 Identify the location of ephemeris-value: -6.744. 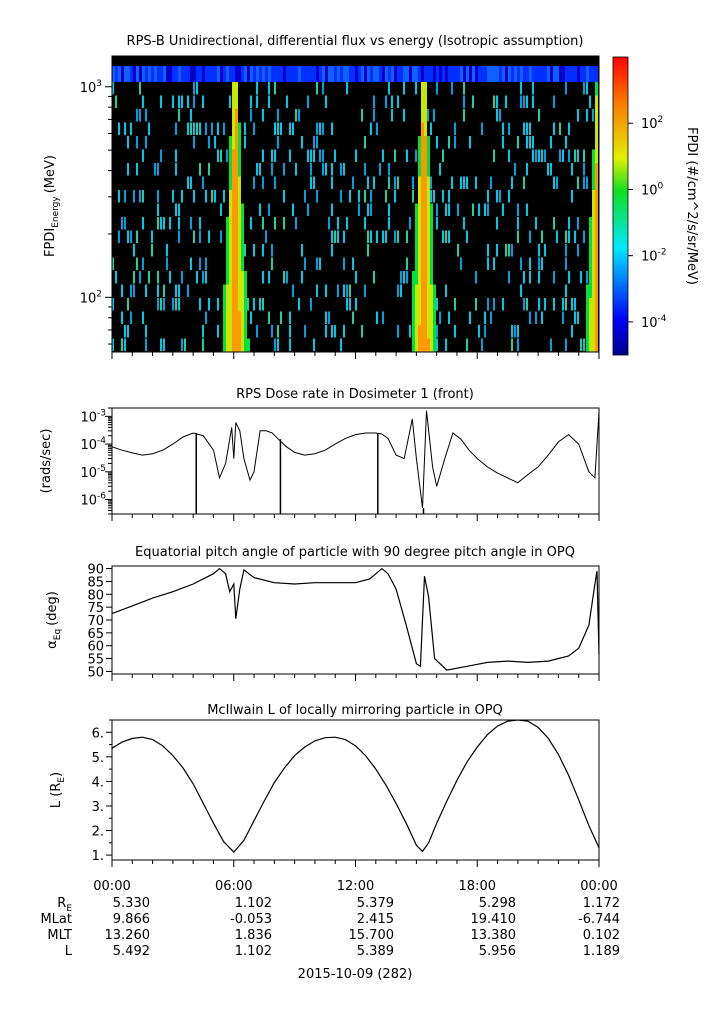
(599, 919).